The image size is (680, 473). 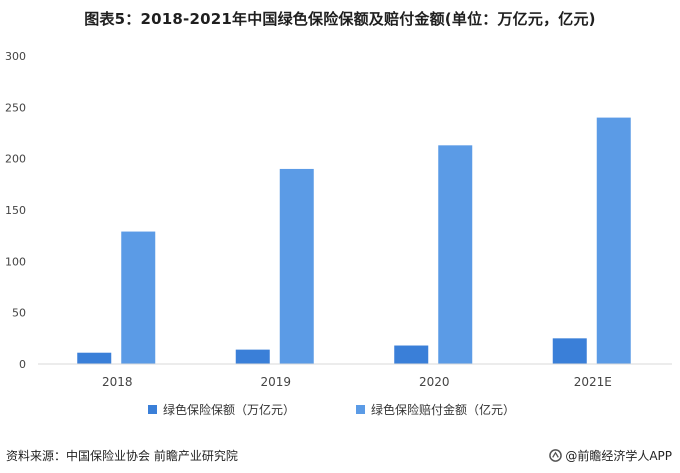 I want to click on legend-label-2: 绿色保险赔付金额（亿元）, so click(x=443, y=409).